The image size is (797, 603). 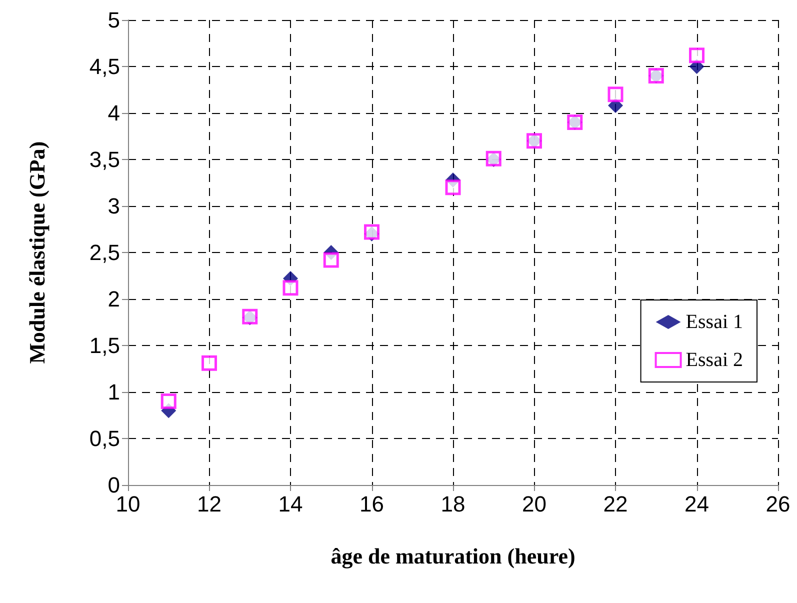 What do you see at coordinates (453, 504) in the screenshot?
I see `x-tick-label: 18` at bounding box center [453, 504].